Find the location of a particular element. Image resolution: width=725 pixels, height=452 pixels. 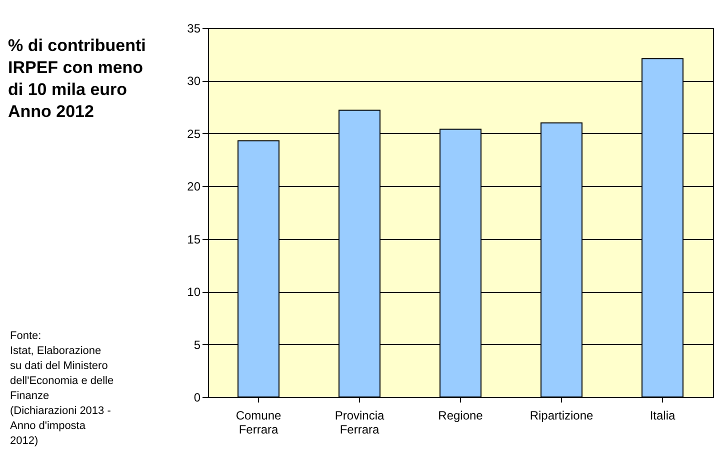

y-tick-label: 35 is located at coordinates (194, 29).